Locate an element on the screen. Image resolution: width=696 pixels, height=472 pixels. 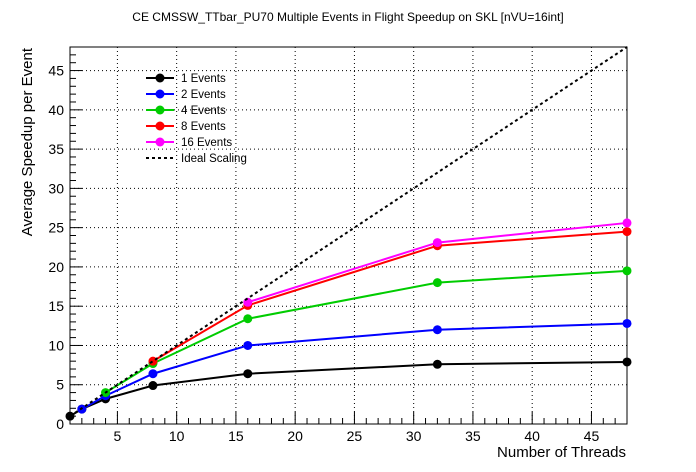
legend-label: Ideal Scaling is located at coordinates (214, 159).